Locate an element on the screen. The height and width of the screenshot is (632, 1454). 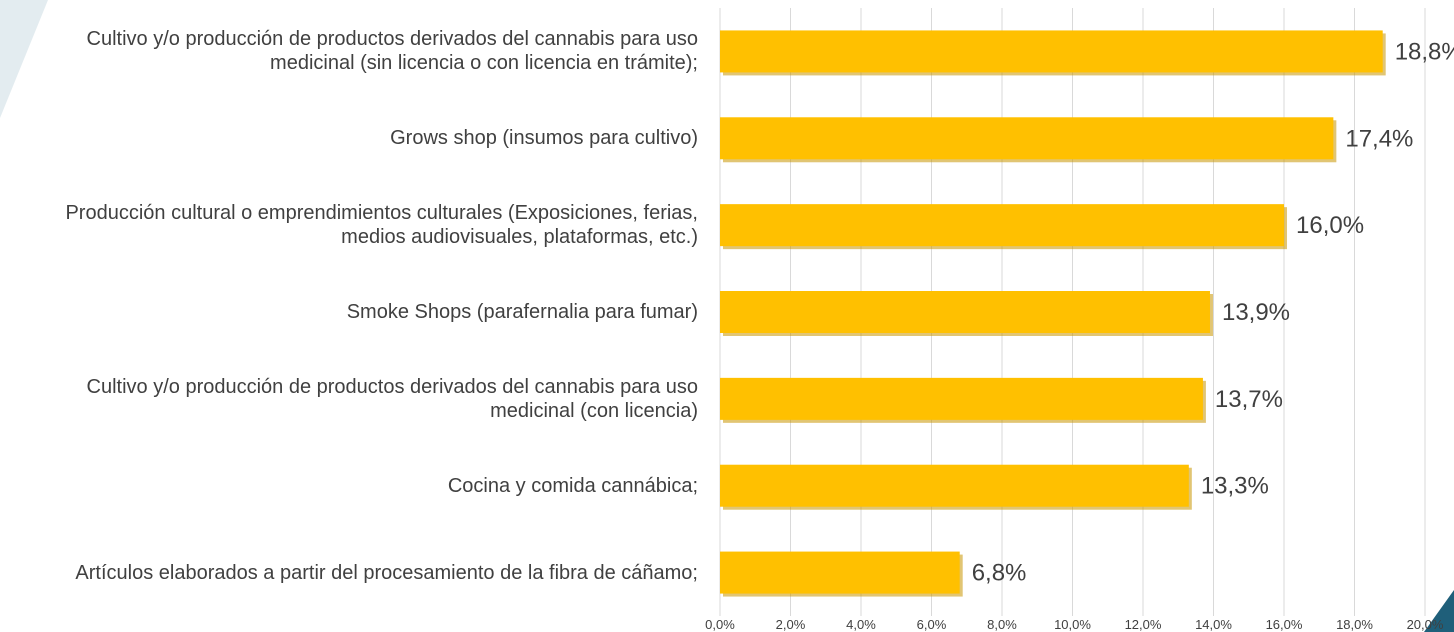
x-tick-label: 2,0% is located at coordinates (791, 624).